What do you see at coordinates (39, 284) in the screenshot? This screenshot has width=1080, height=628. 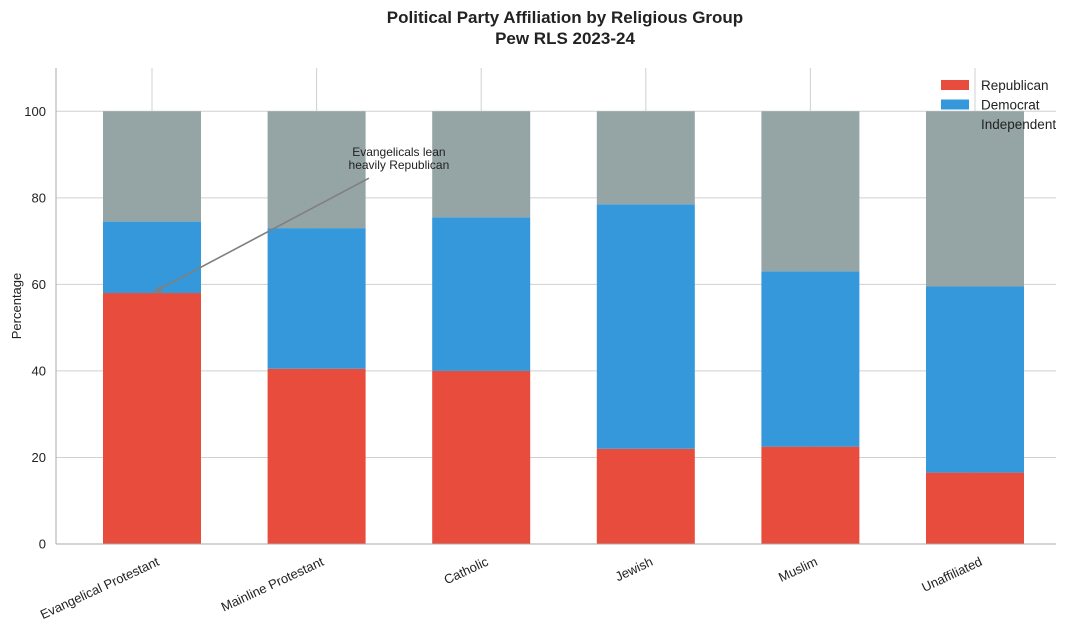 I see `y-tick-label: 60` at bounding box center [39, 284].